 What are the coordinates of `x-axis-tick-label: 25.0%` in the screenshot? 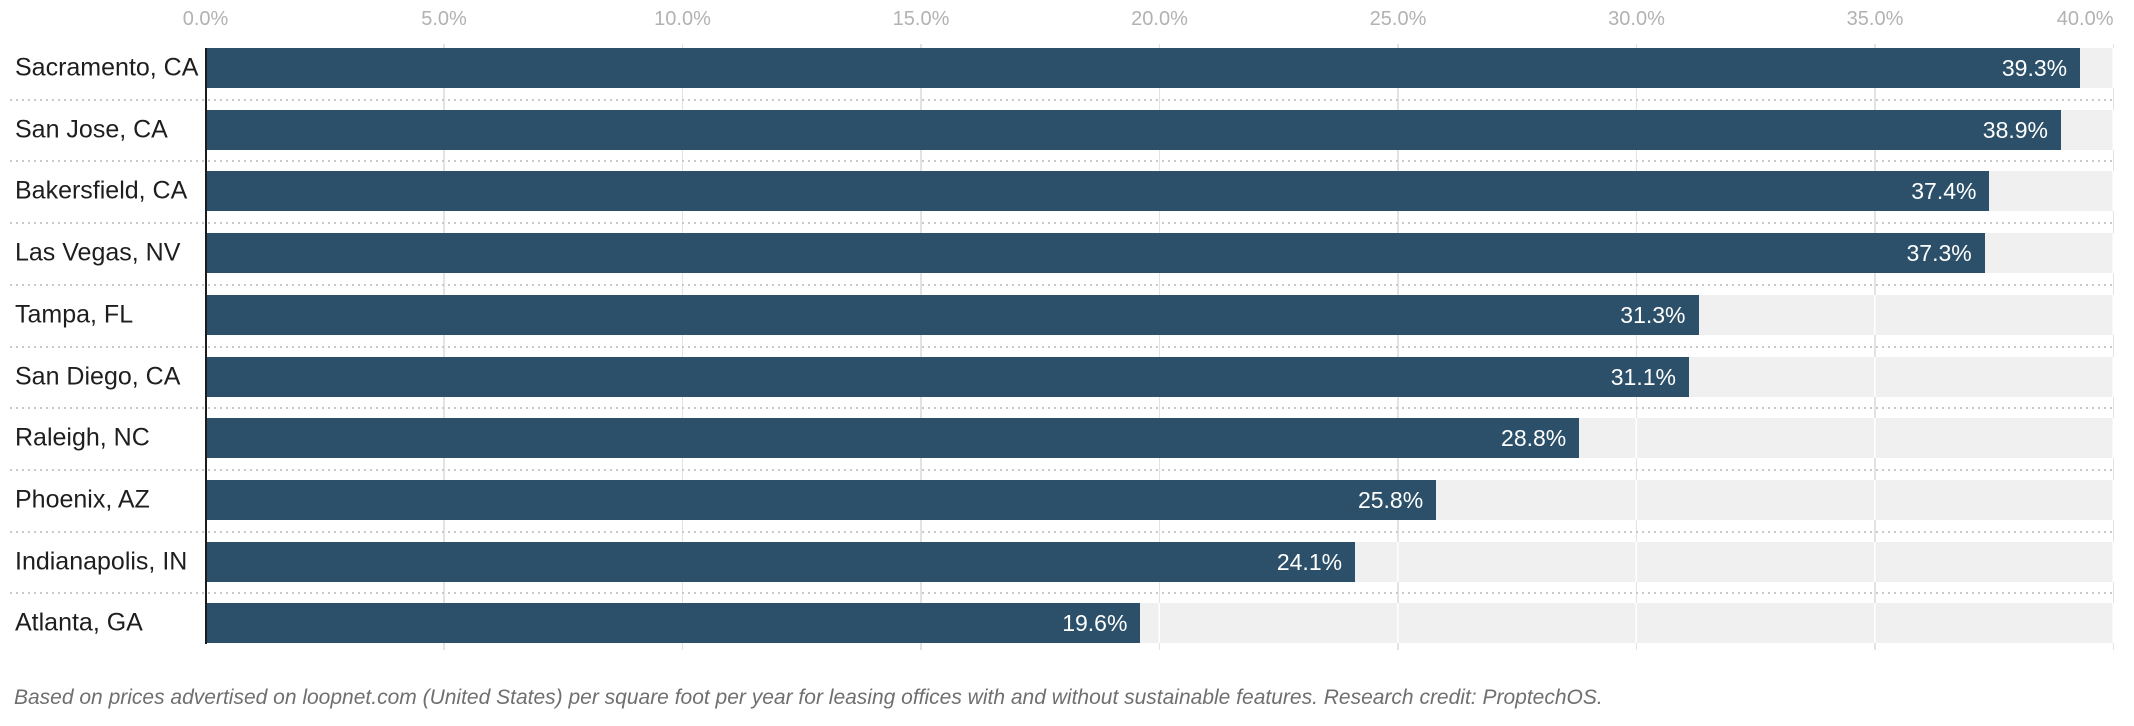 It's located at (1398, 19).